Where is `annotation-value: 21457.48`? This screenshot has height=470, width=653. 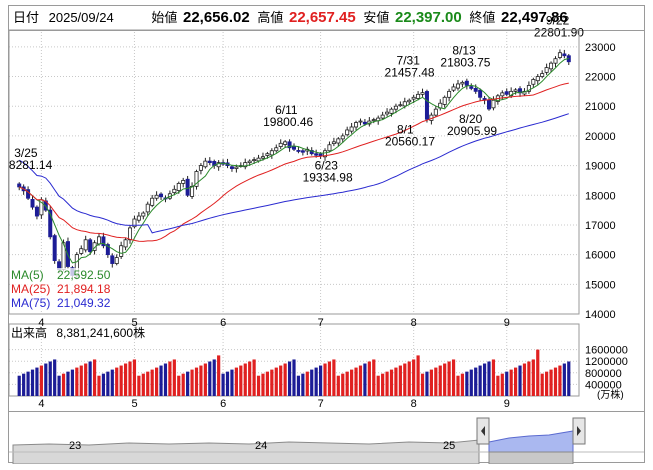
annotation-value: 21457.48 is located at coordinates (410, 73).